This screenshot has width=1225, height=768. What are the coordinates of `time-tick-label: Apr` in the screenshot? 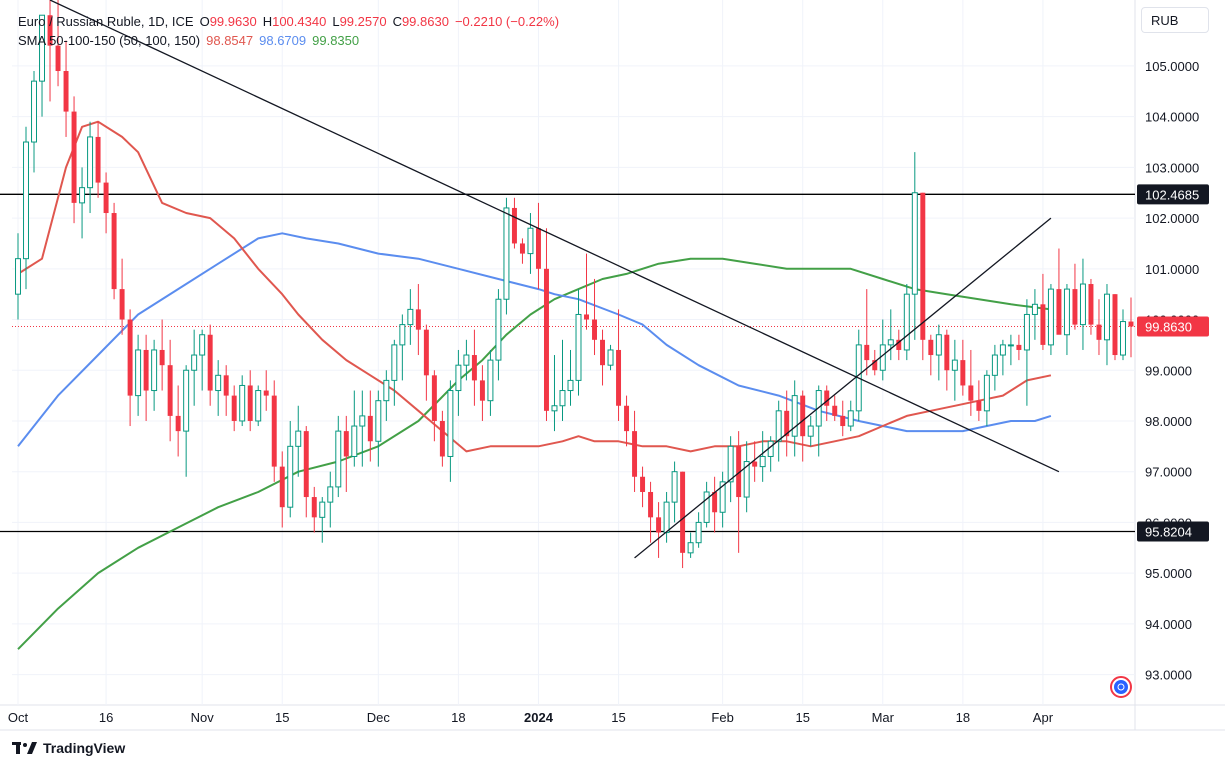 It's located at (1043, 717).